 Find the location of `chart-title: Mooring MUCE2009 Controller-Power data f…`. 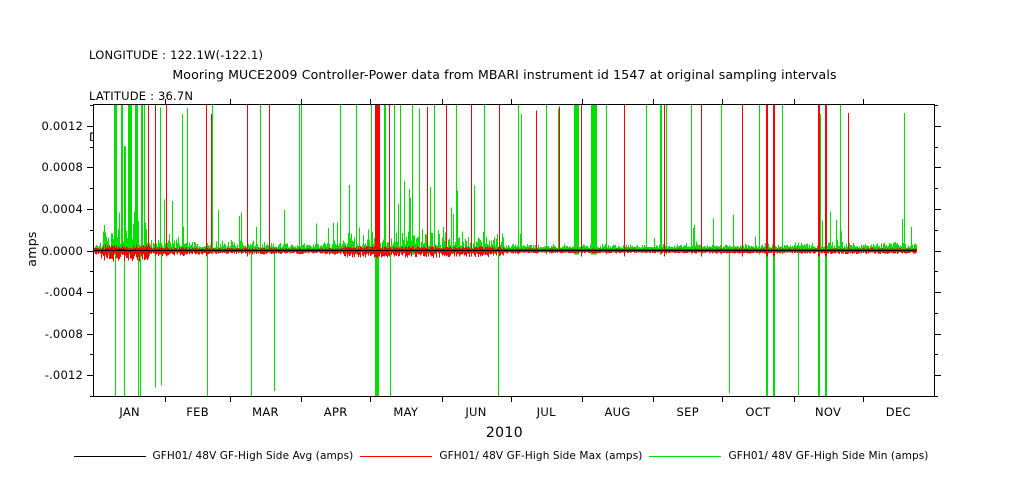

chart-title: Mooring MUCE2009 Controller-Power data f… is located at coordinates (504, 74).